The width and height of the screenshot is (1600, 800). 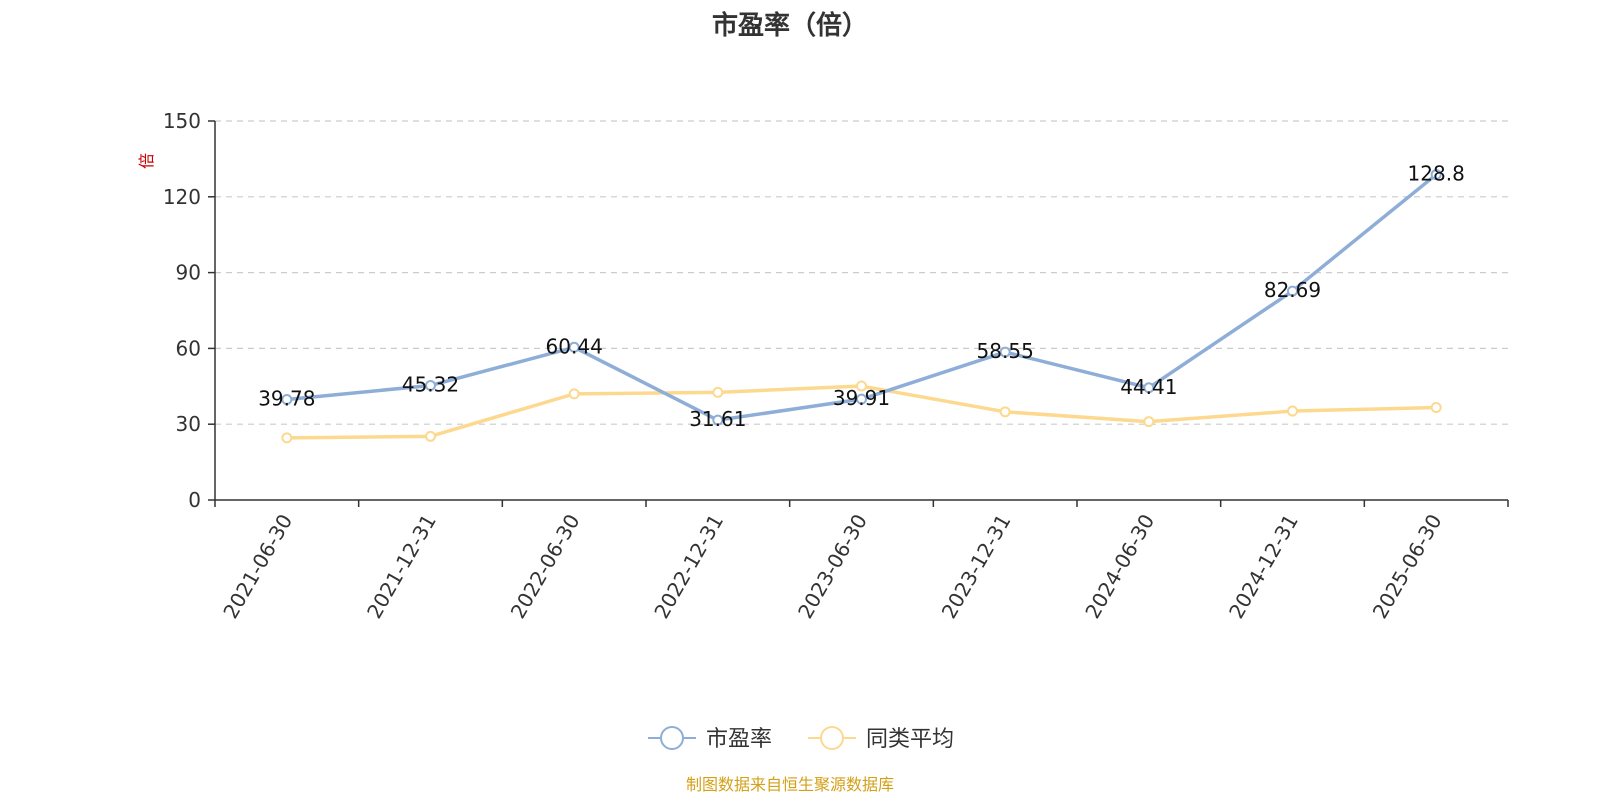 I want to click on x-tick-label: 2021-06-30, so click(x=257, y=566).